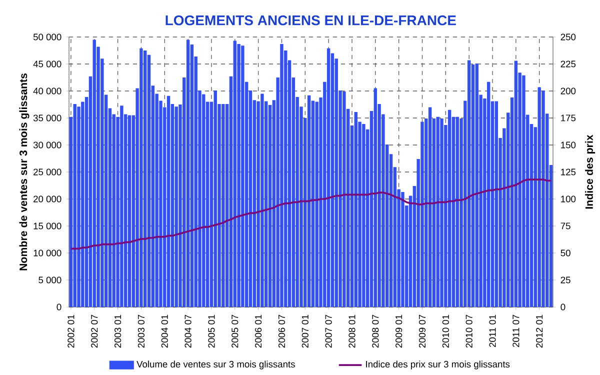 The image size is (600, 375). What do you see at coordinates (118, 331) in the screenshot?
I see `x-tick-label: 2003 01` at bounding box center [118, 331].